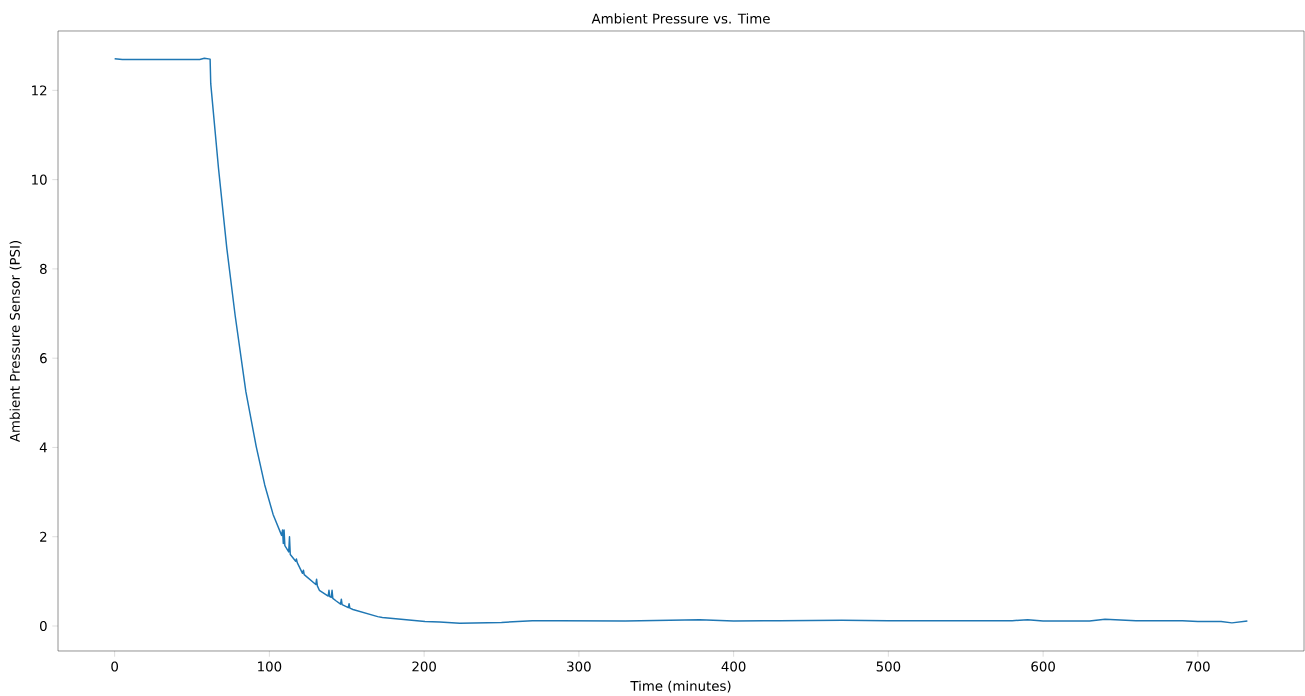 This screenshot has width=1305, height=696. Describe the element at coordinates (1198, 666) in the screenshot. I see `x-tick-label: 700` at that location.